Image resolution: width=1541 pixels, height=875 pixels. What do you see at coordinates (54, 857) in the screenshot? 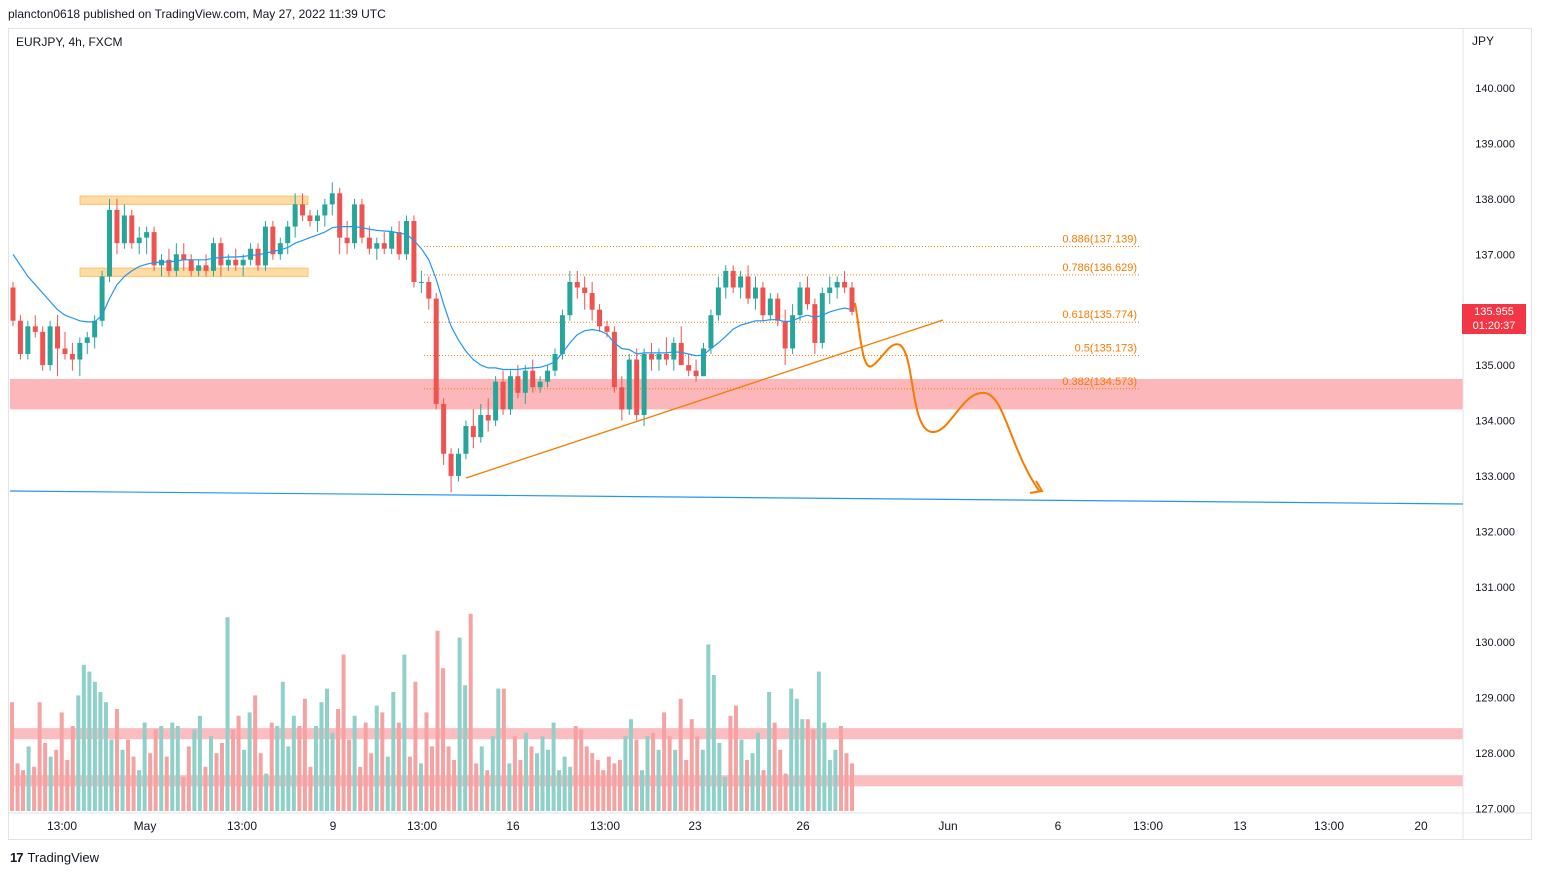
I see `brand-footer: 17 TradingView` at bounding box center [54, 857].